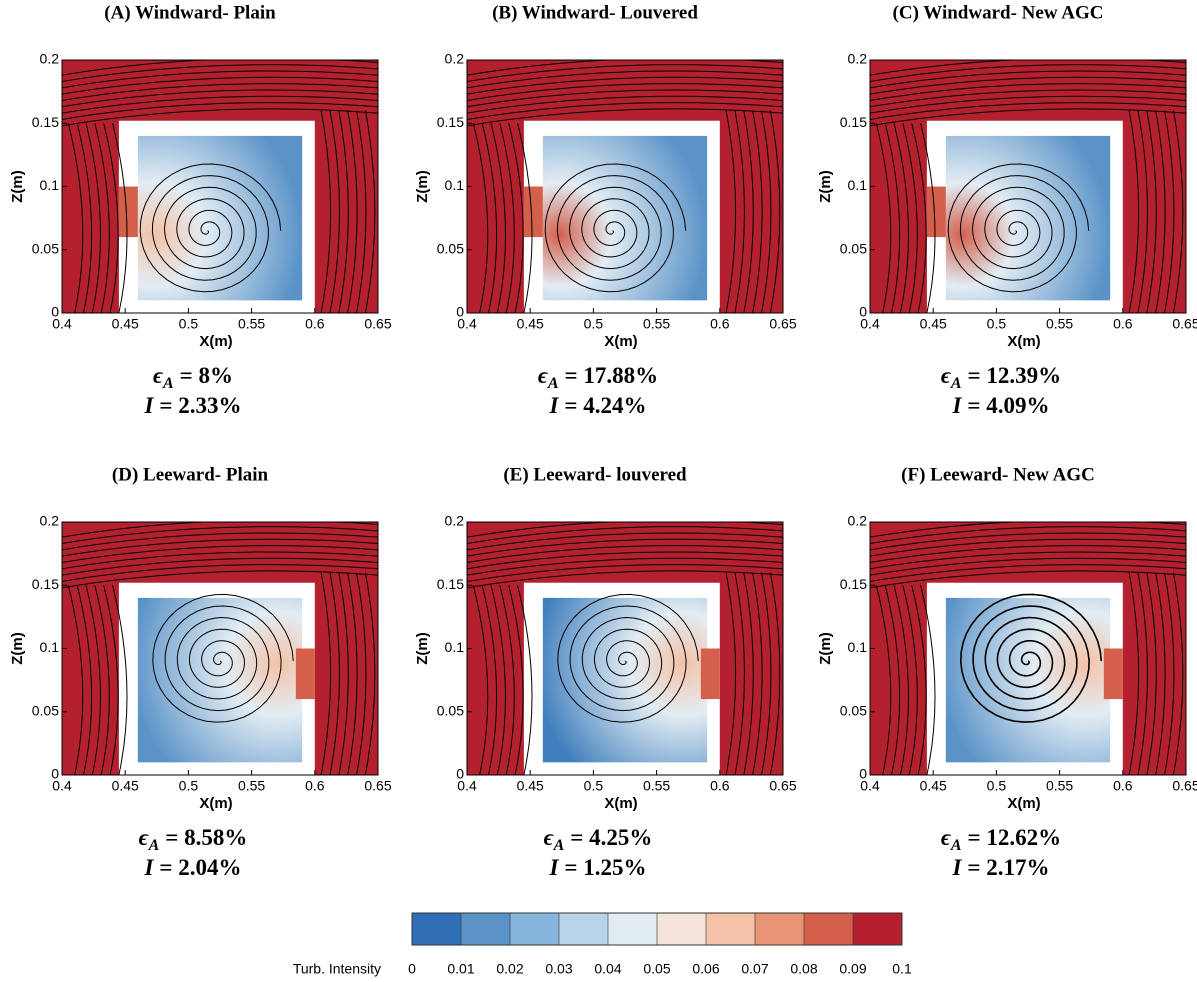 The width and height of the screenshot is (1197, 982). What do you see at coordinates (509, 969) in the screenshot?
I see `colorbar-tick-label: 0.02` at bounding box center [509, 969].